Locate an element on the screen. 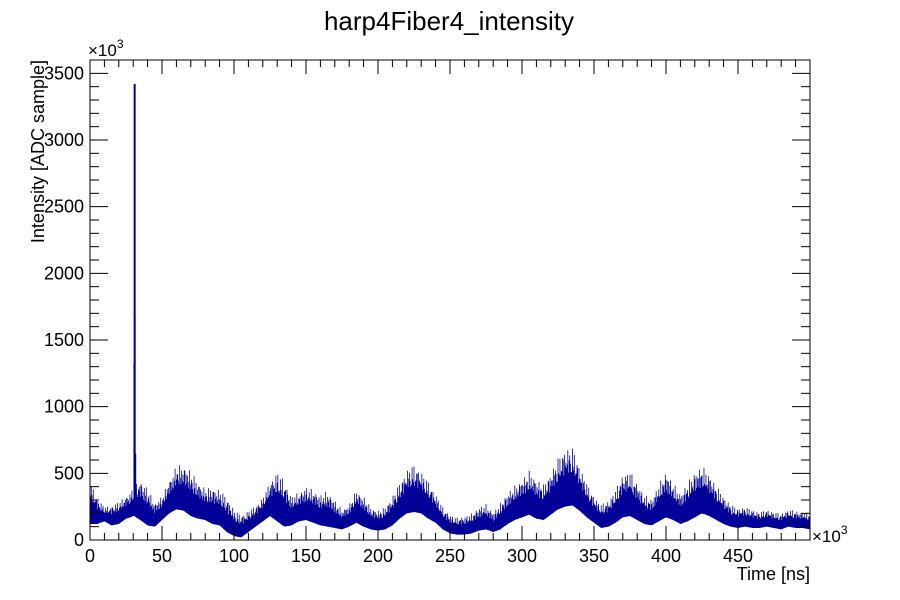 This screenshot has height=600, width=900. y-tick-label: 500 is located at coordinates (69, 473).